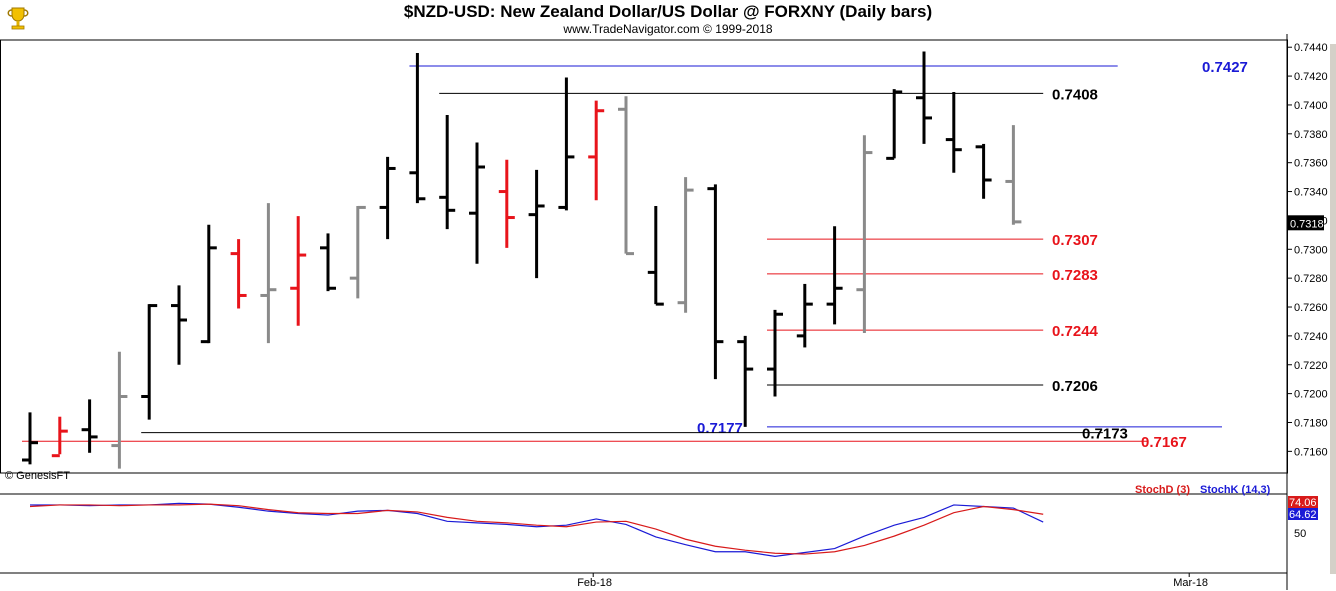 This screenshot has width=1336, height=591. What do you see at coordinates (1311, 48) in the screenshot?
I see `price-tick-label: 0.7440` at bounding box center [1311, 48].